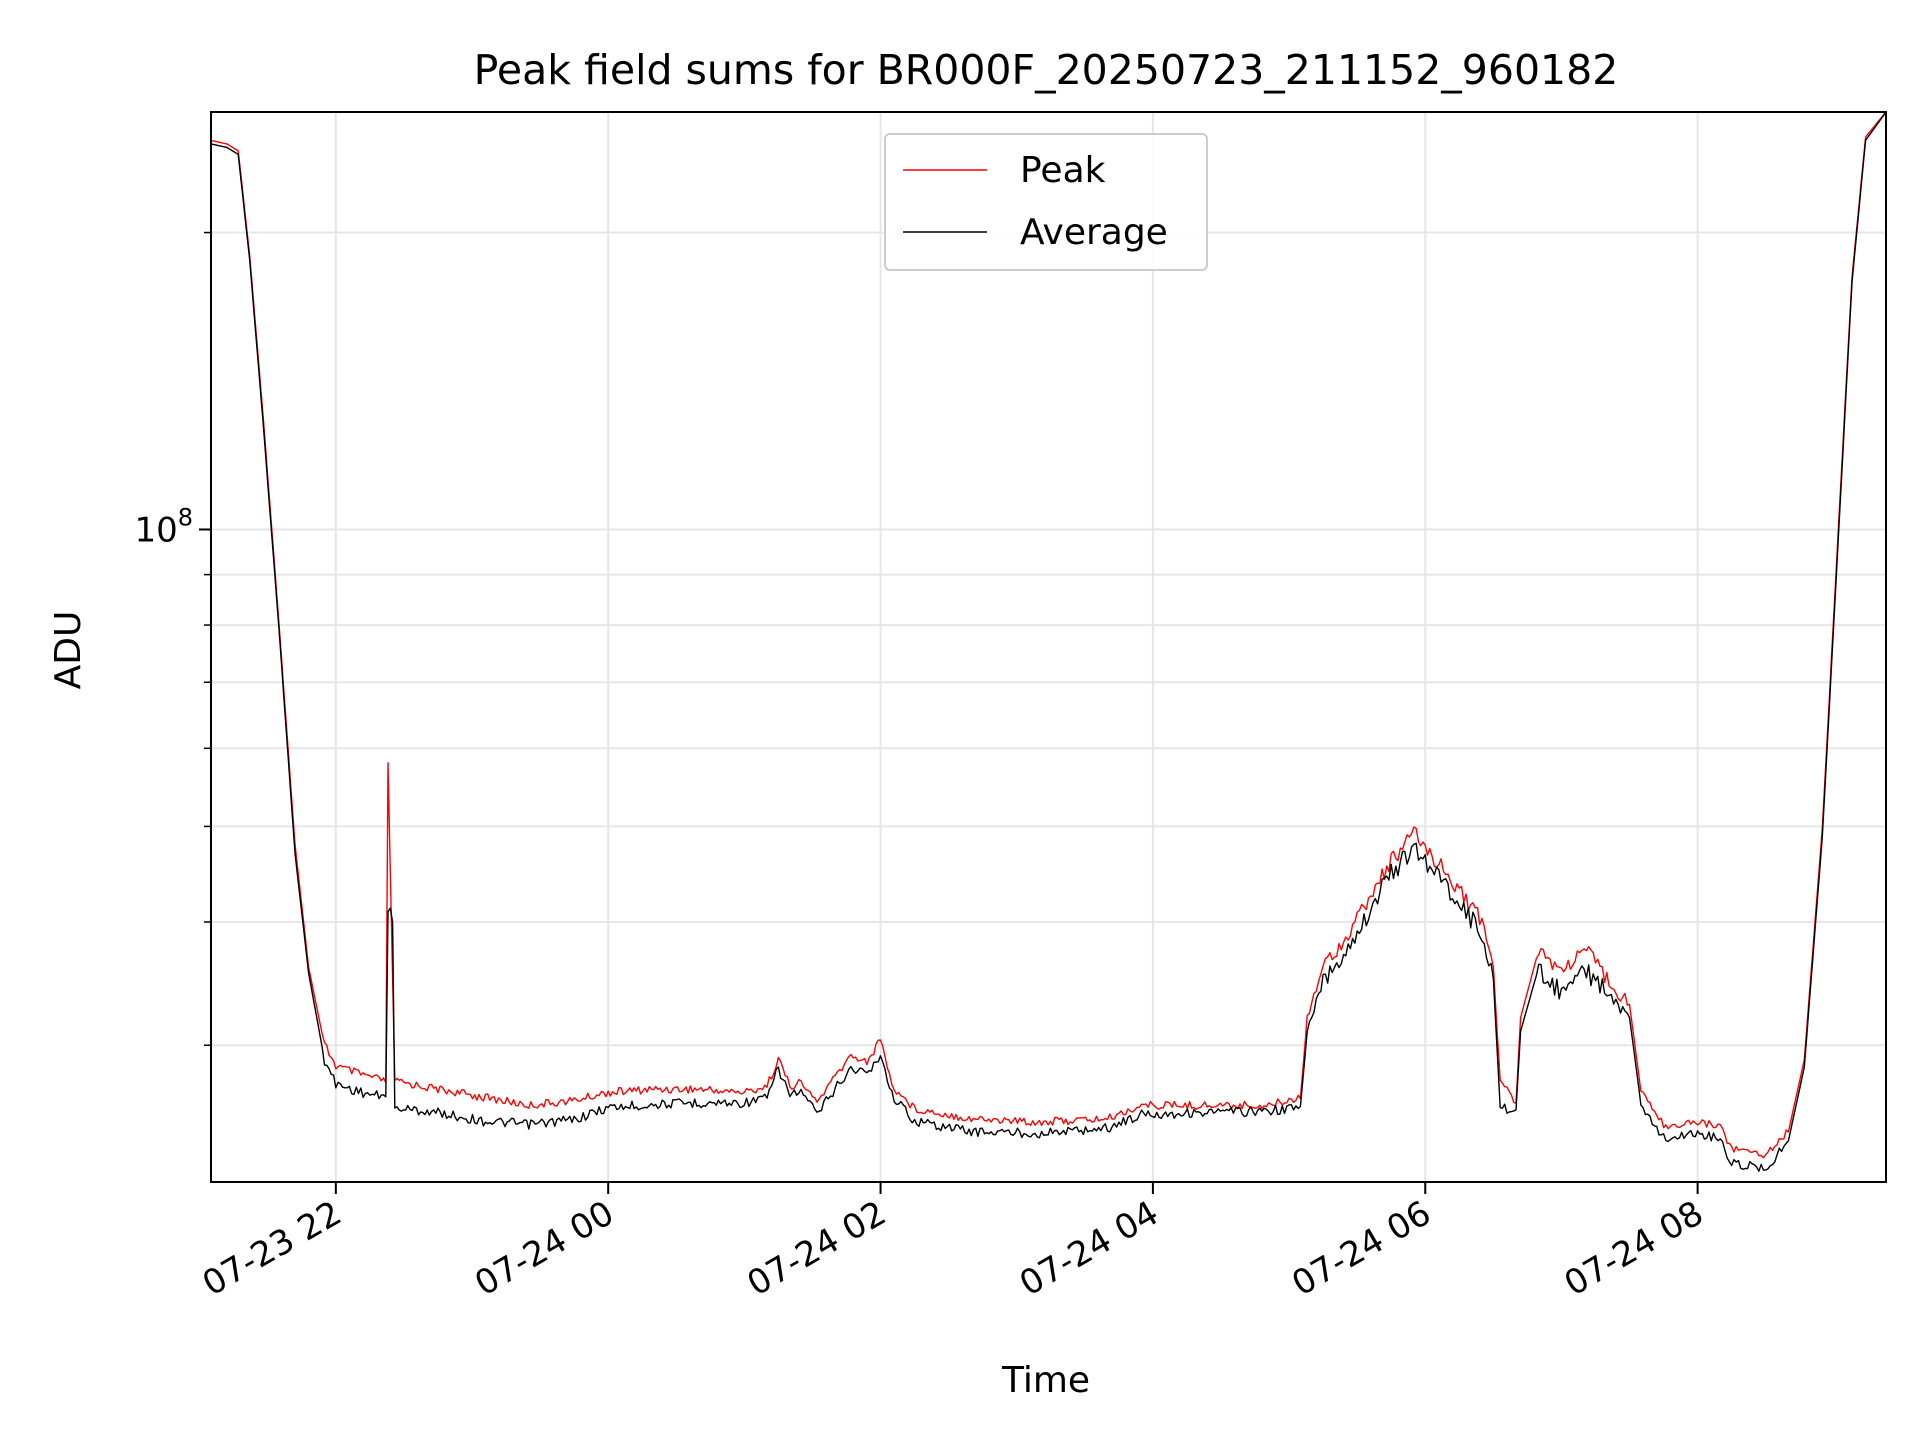 The height and width of the screenshot is (1444, 1920). Describe the element at coordinates (185, 517) in the screenshot. I see `y-tick-label-exponent: 8` at that location.